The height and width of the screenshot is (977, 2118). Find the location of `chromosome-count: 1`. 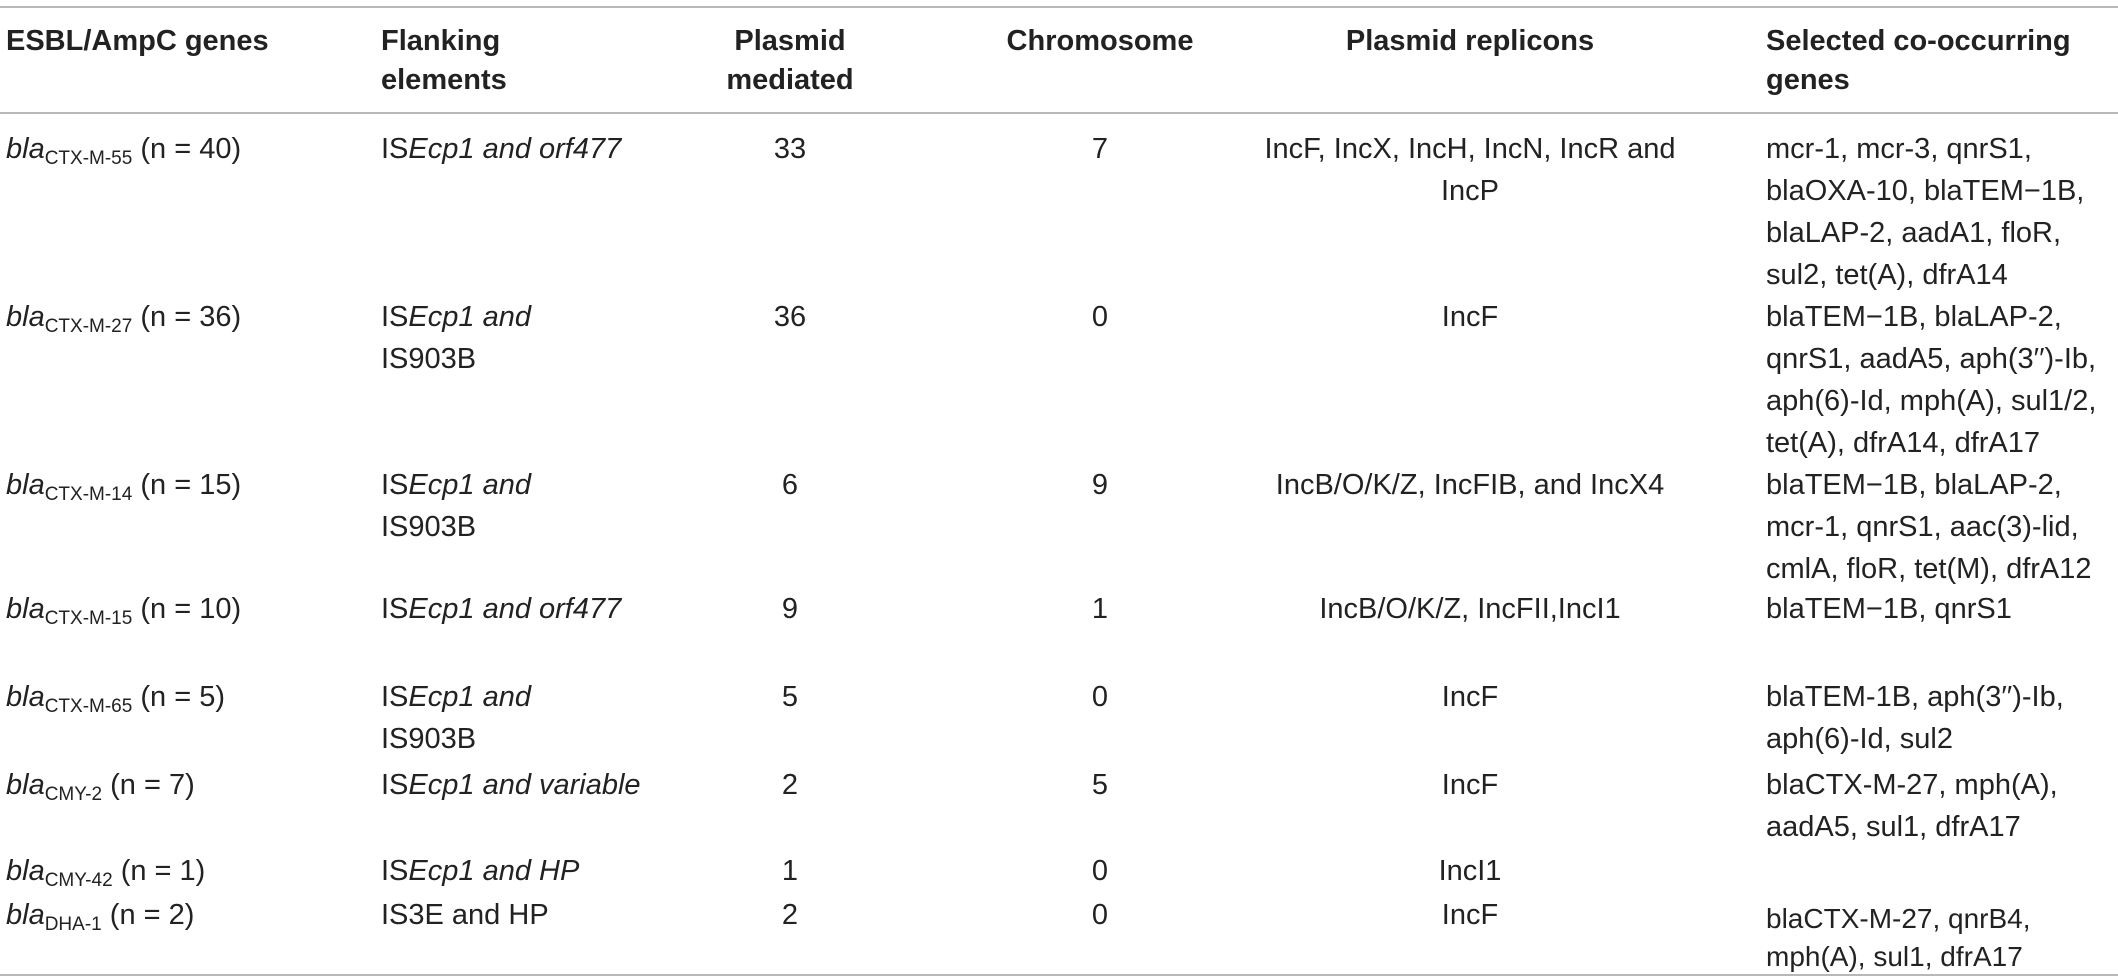

chromosome-count: 1 is located at coordinates (1100, 609).